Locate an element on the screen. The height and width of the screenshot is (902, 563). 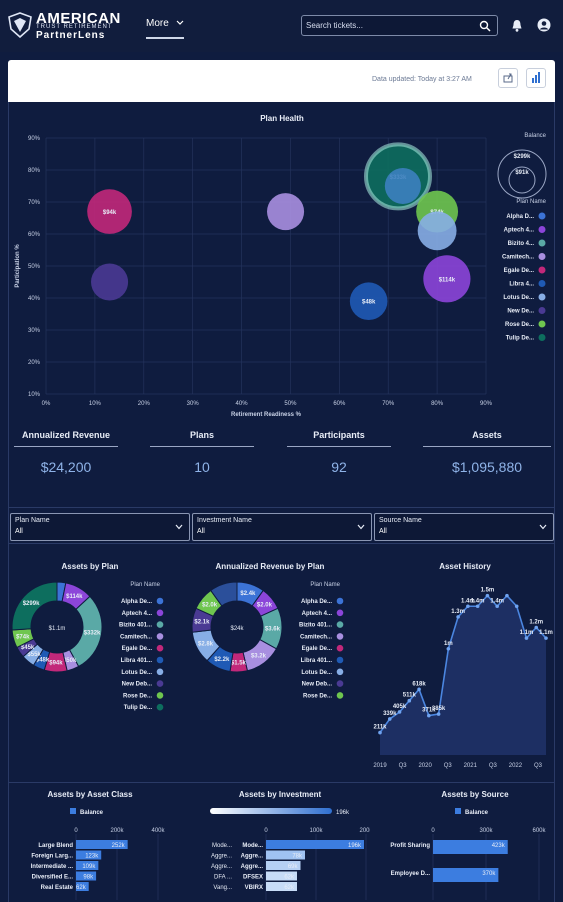
legend-label: Balance is located at coordinates (477, 813).